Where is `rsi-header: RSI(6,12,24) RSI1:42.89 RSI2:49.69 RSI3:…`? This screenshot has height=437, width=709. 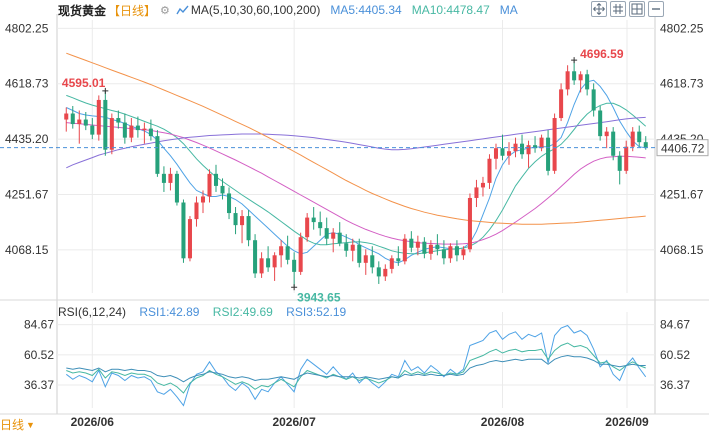
rsi-header: RSI(6,12,24) RSI1:42.89 RSI2:49.69 RSI3:… is located at coordinates (202, 312).